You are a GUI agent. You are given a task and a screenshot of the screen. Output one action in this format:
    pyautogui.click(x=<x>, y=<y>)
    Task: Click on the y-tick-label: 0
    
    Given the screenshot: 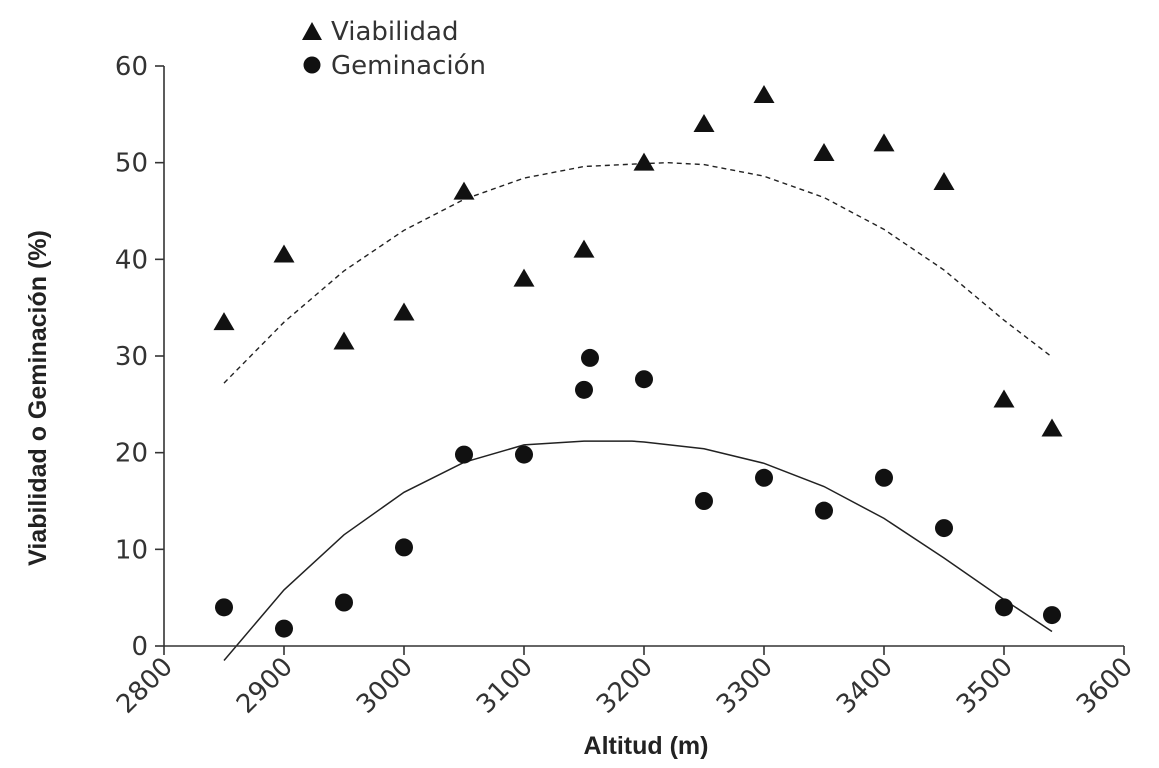 What is the action you would take?
    pyautogui.click(x=139, y=647)
    